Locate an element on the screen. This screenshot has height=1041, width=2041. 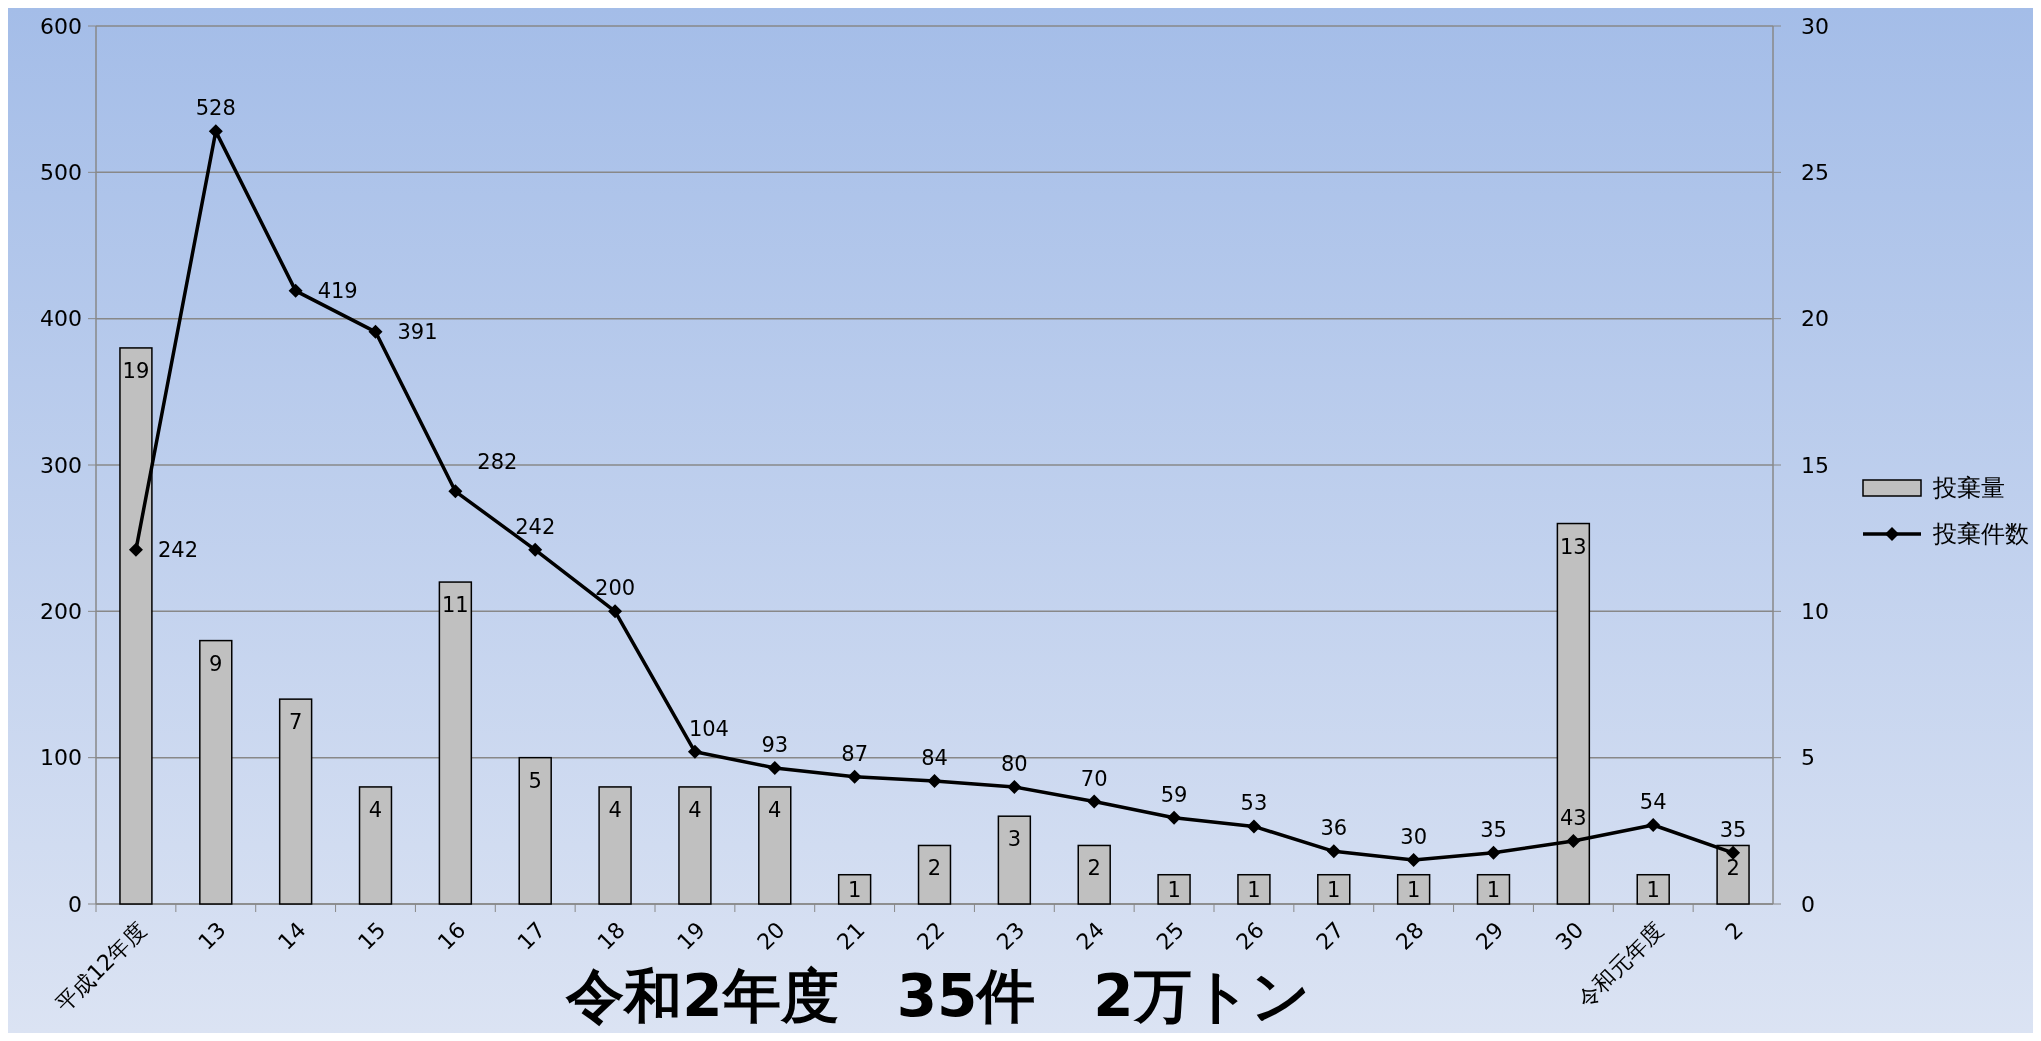
data-label: 87 is located at coordinates (855, 753).